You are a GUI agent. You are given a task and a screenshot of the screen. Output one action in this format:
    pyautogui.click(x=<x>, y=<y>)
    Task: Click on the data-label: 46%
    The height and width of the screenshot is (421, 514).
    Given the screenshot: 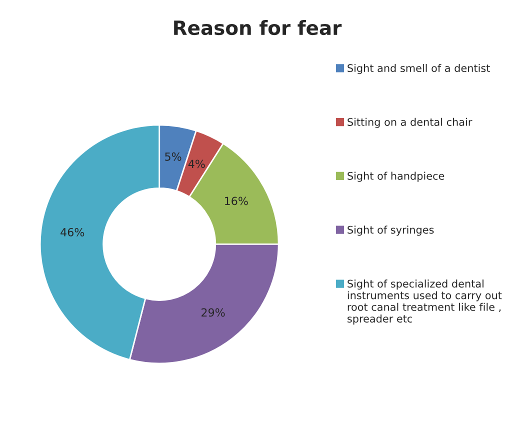 What is the action you would take?
    pyautogui.click(x=72, y=232)
    